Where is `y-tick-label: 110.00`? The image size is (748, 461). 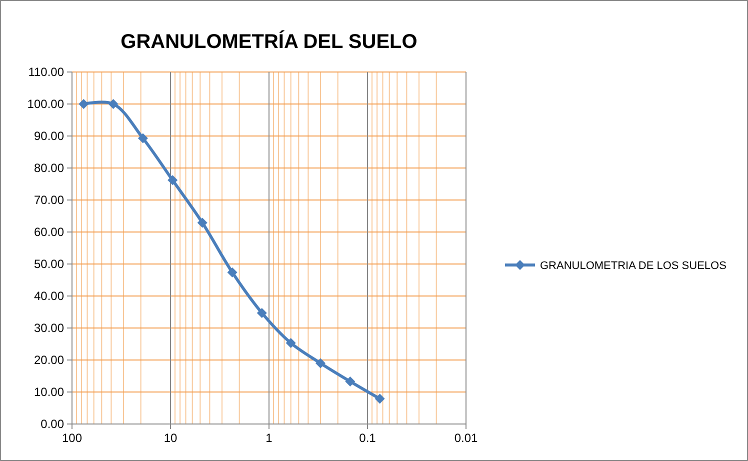
y-tick-label: 110.00 is located at coordinates (46, 72).